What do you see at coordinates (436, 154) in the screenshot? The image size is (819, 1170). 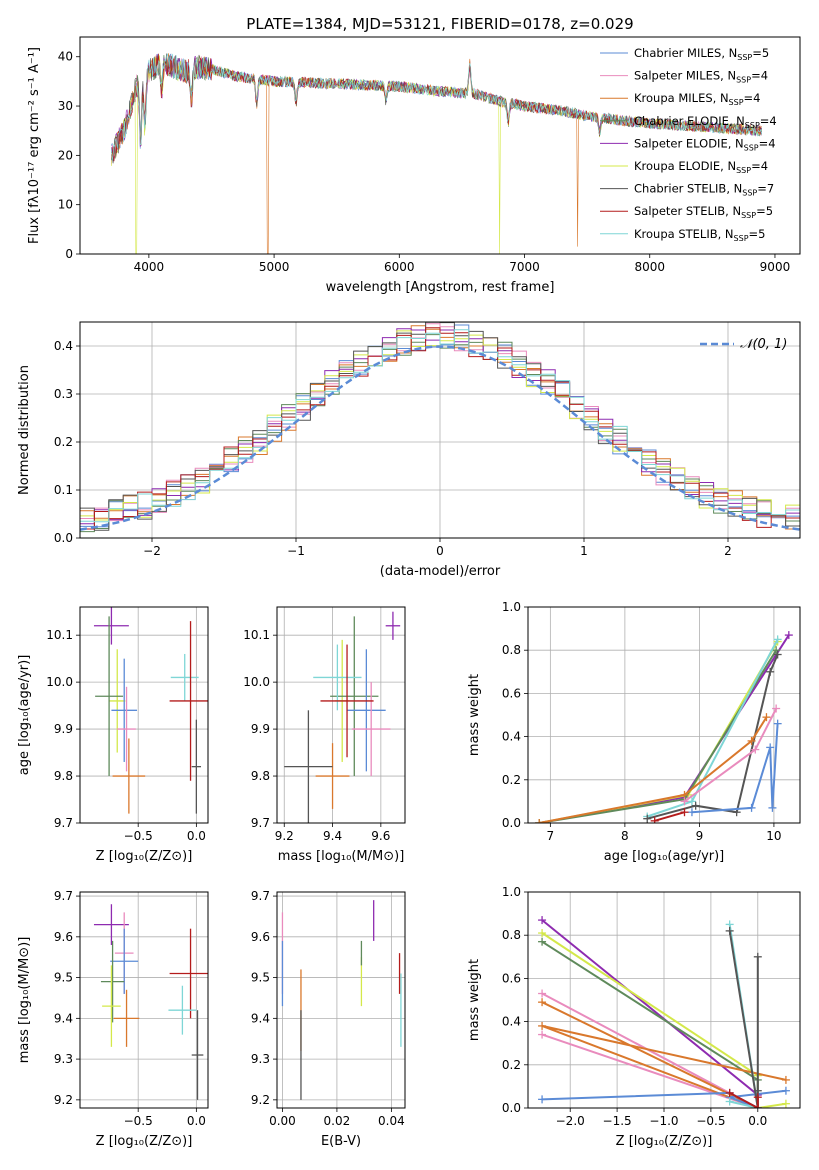 I see `spectrum-line-kroupa-elodie` at bounding box center [436, 154].